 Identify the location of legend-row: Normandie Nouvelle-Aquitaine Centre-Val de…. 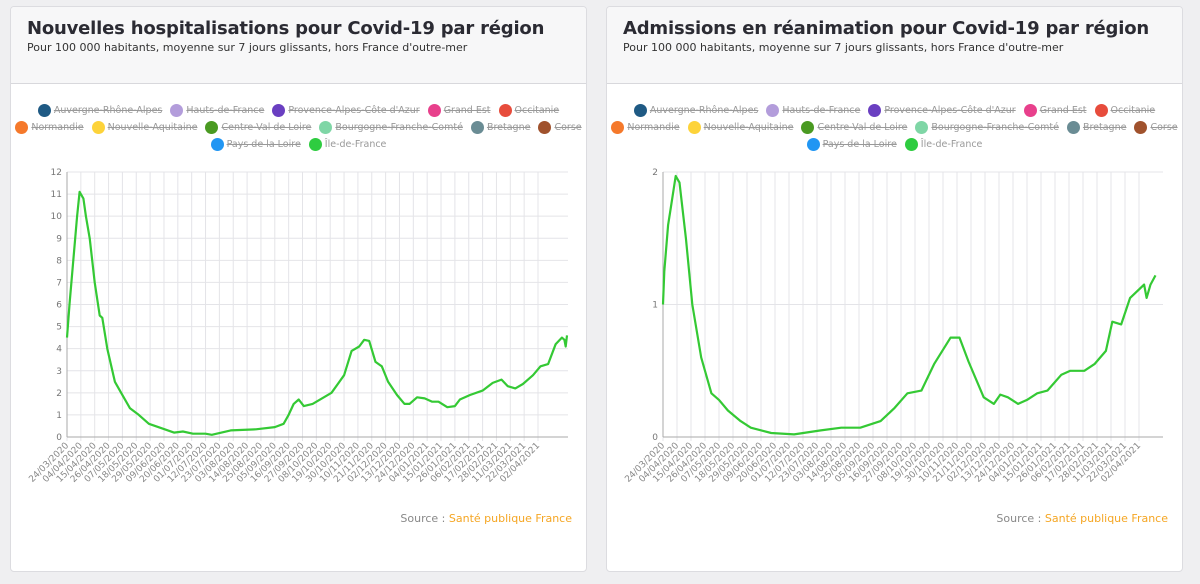
(298, 127).